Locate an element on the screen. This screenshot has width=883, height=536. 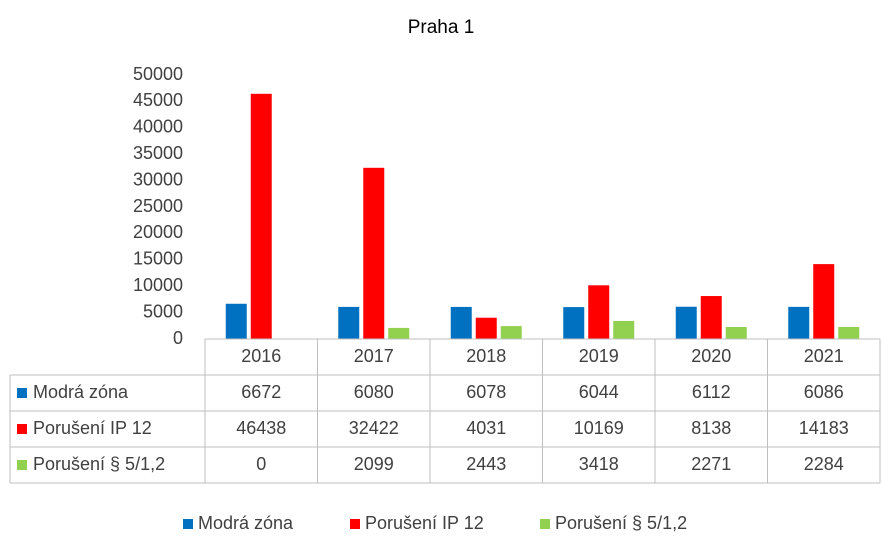
table-value: 6080 is located at coordinates (374, 392).